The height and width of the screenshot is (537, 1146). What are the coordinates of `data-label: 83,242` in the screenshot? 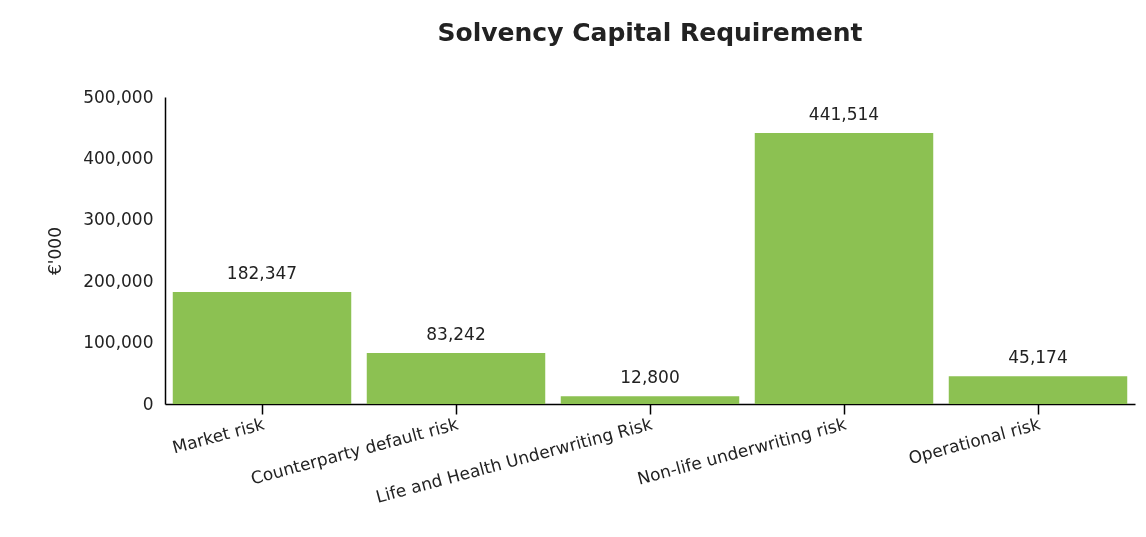 It's located at (456, 333).